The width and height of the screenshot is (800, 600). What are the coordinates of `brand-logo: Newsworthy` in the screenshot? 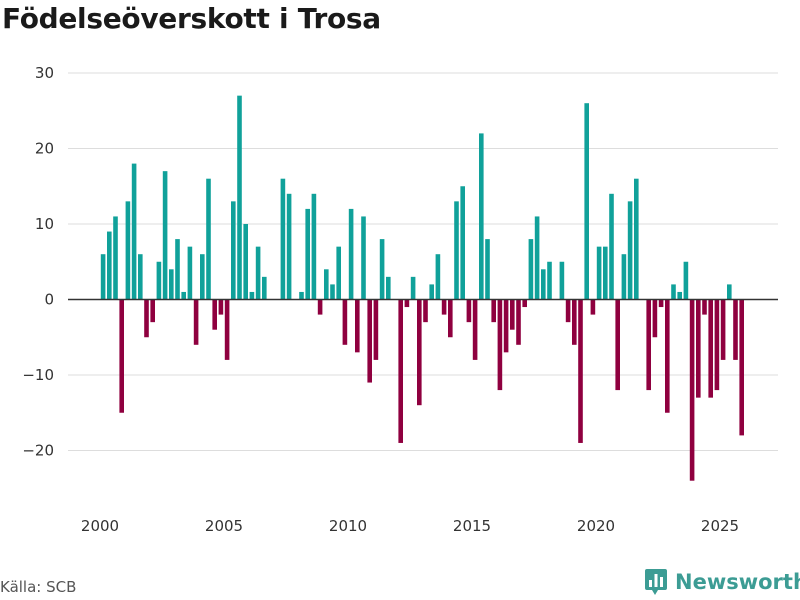 It's located at (722, 582).